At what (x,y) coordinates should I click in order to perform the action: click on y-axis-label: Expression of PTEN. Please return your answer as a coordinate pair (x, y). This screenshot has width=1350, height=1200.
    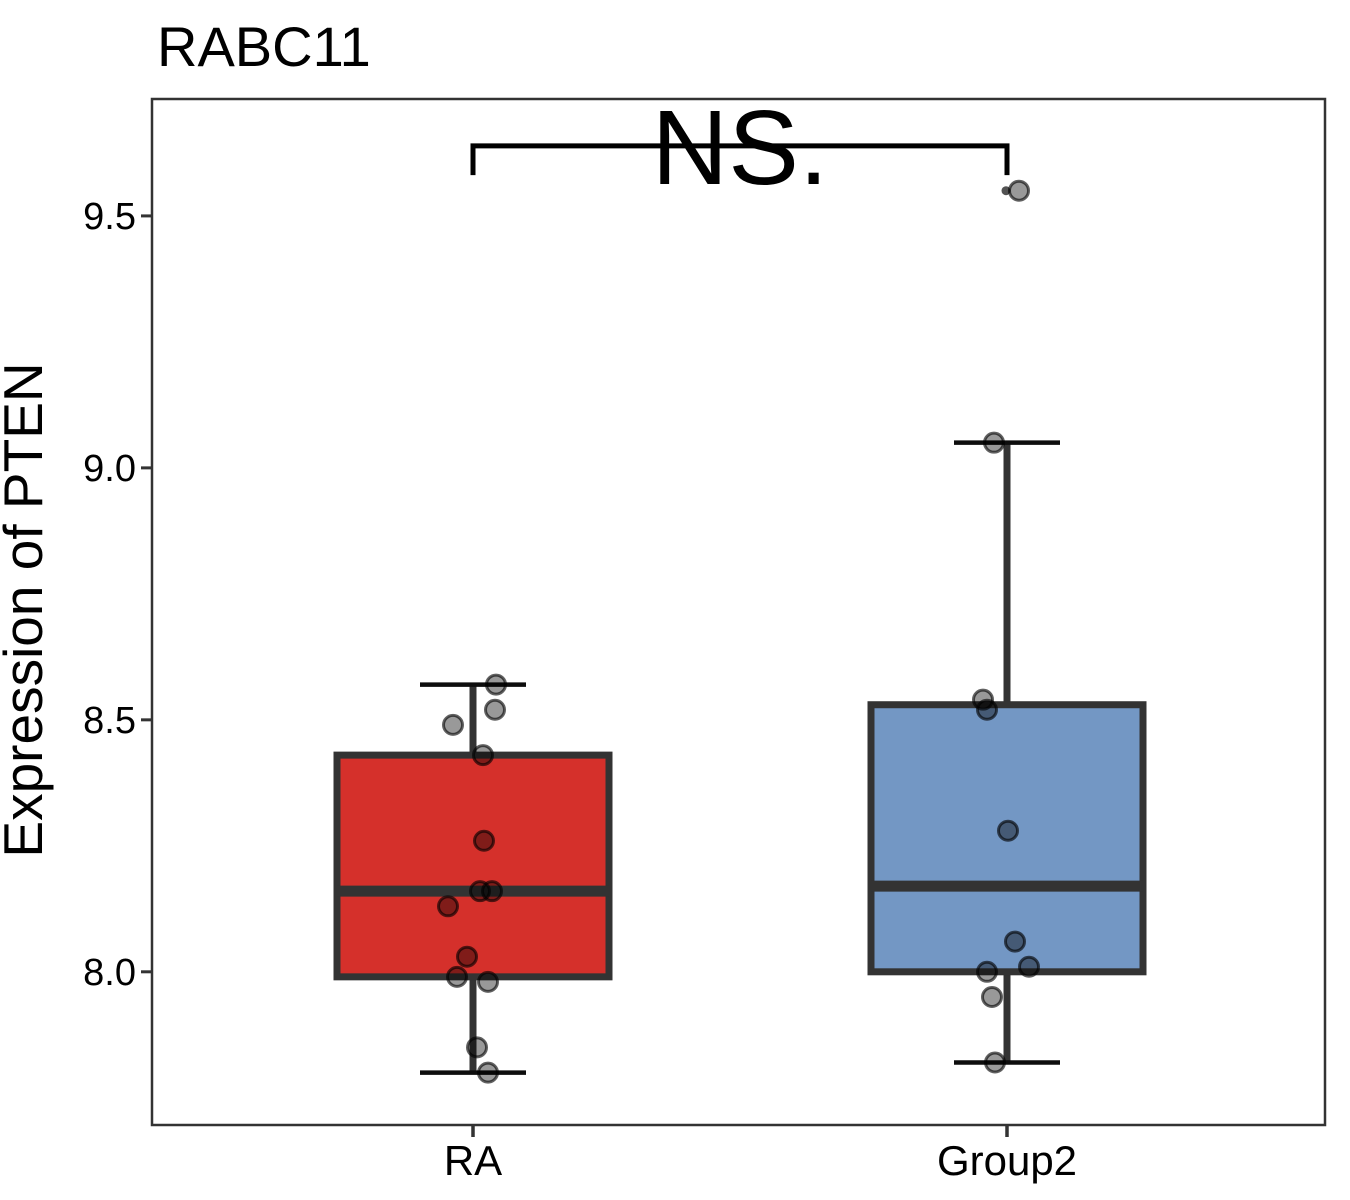
    Looking at the image, I should click on (27, 609).